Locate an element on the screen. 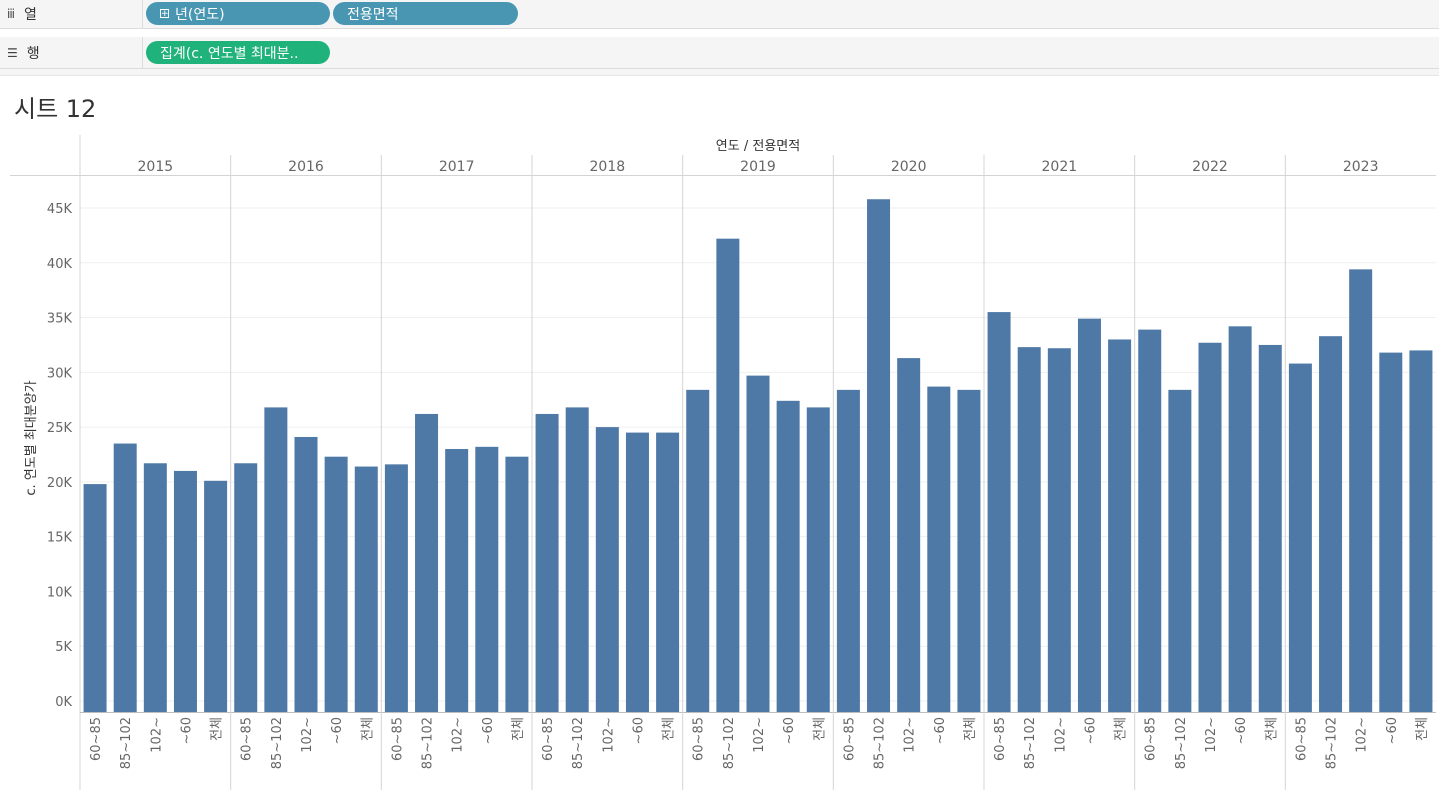  year-header-2023: 2023 is located at coordinates (1361, 167).